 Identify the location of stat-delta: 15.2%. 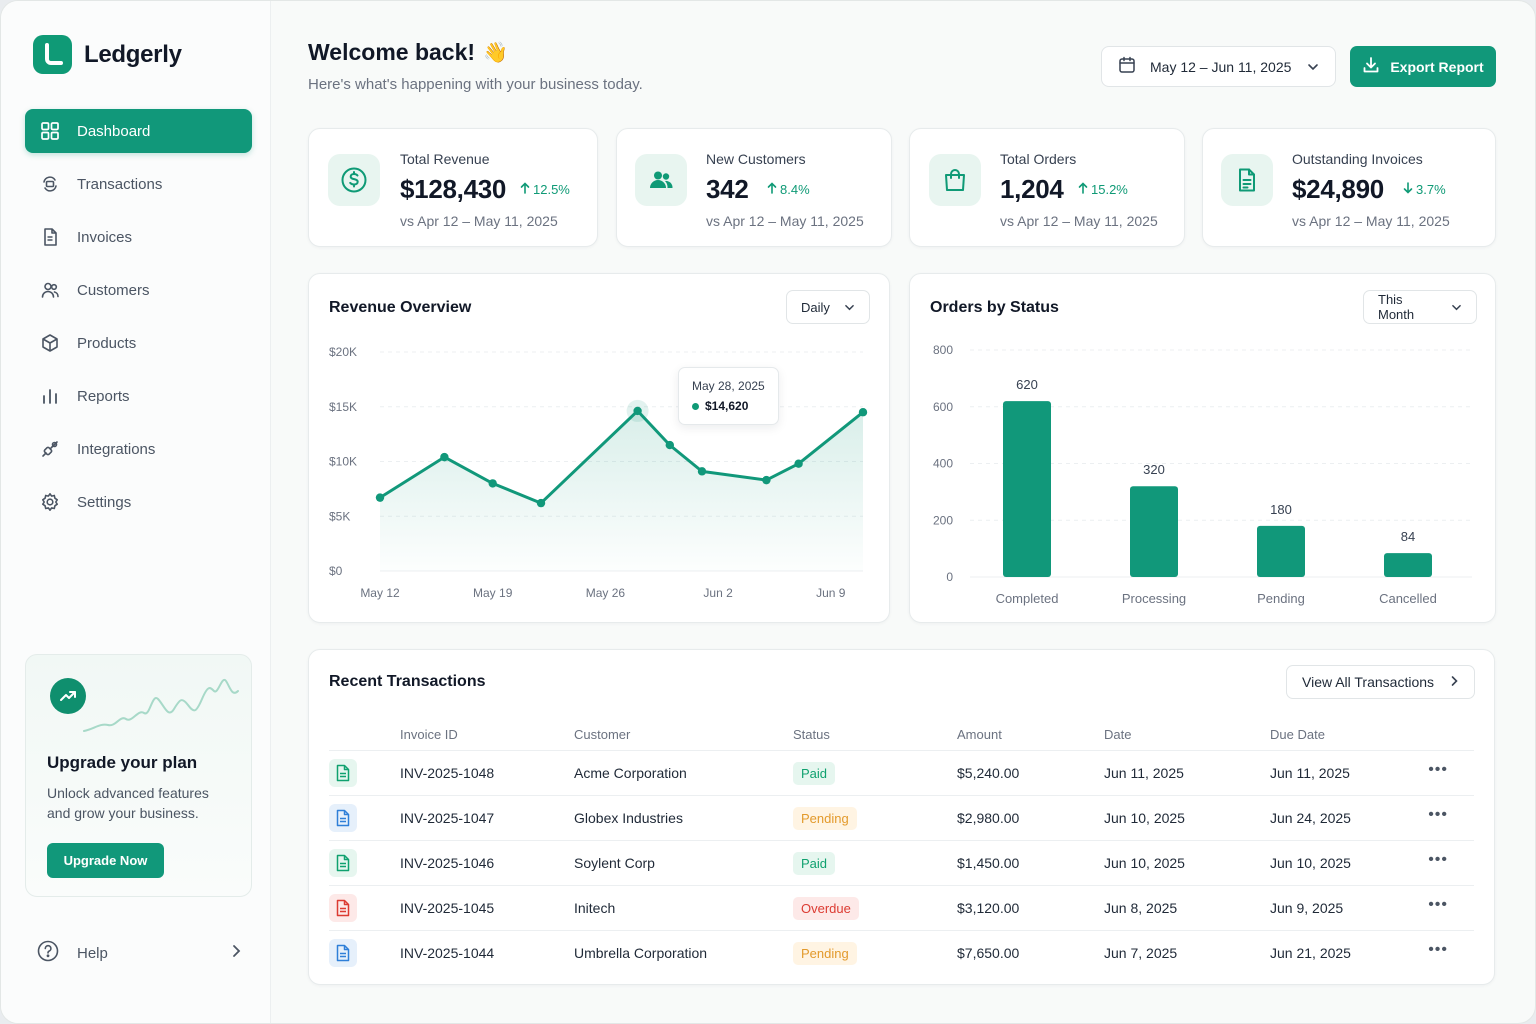
(1103, 189).